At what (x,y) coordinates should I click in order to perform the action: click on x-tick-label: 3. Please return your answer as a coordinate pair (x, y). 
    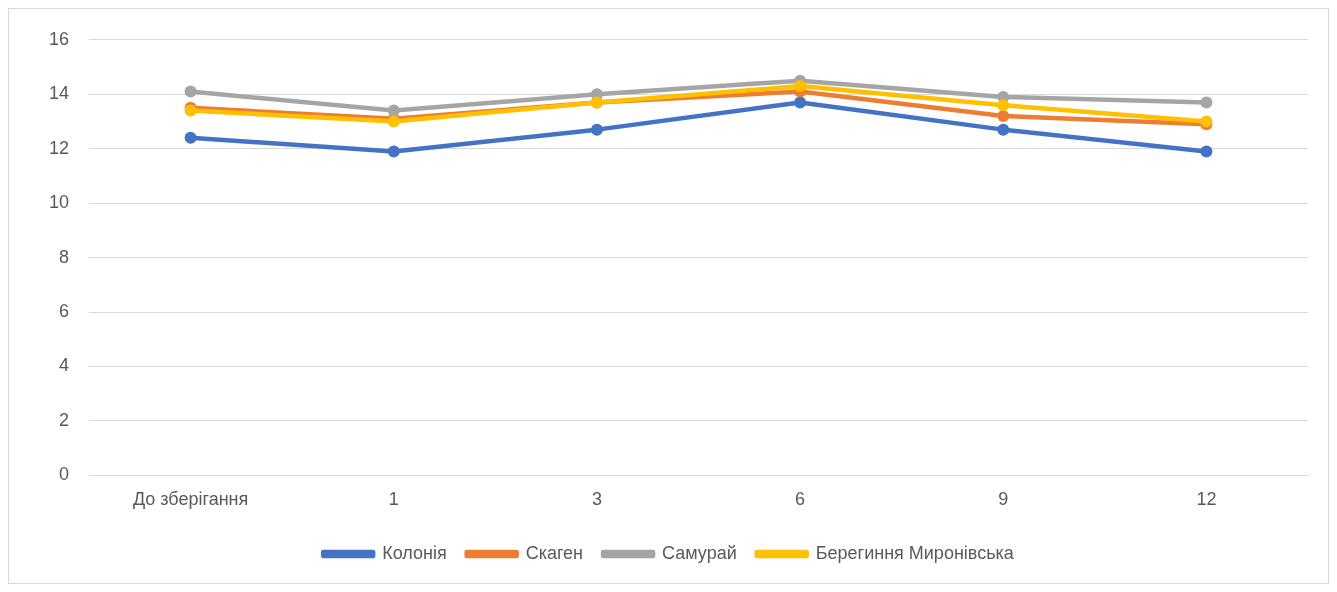
    Looking at the image, I should click on (596, 499).